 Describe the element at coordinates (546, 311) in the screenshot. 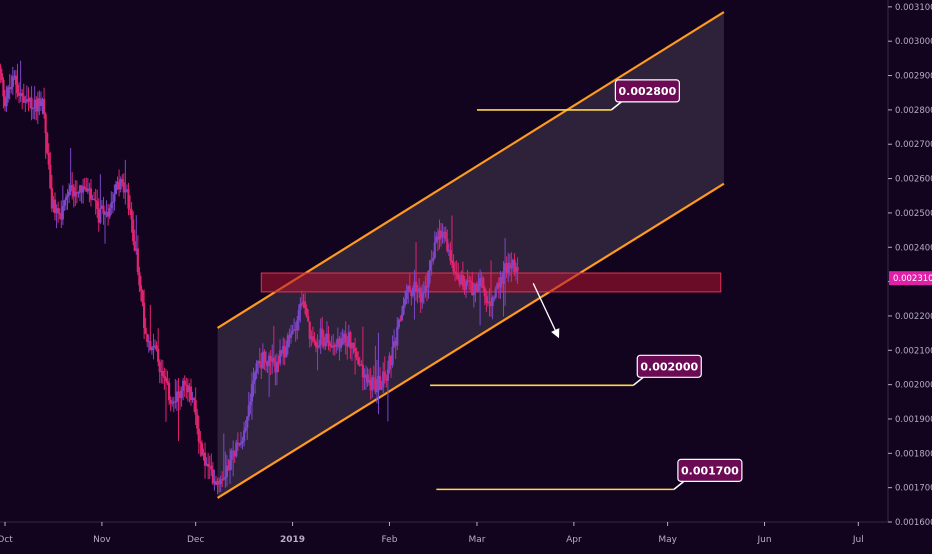

I see `projection-arrow` at that location.